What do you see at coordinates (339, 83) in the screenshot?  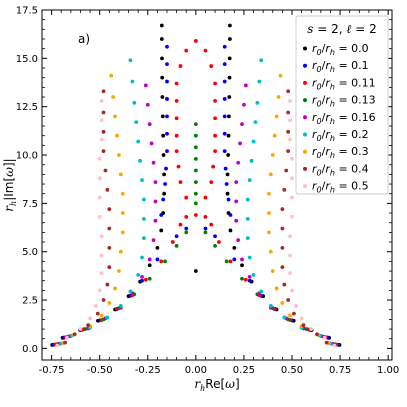 I see `legend-entry: r0/rh = 0.11` at bounding box center [339, 83].